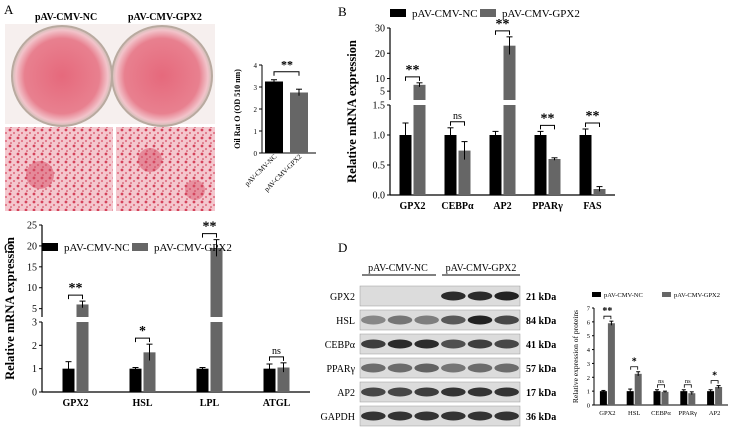  What do you see at coordinates (32, 267) in the screenshot?
I see `y-tick-label: 15` at bounding box center [32, 267].